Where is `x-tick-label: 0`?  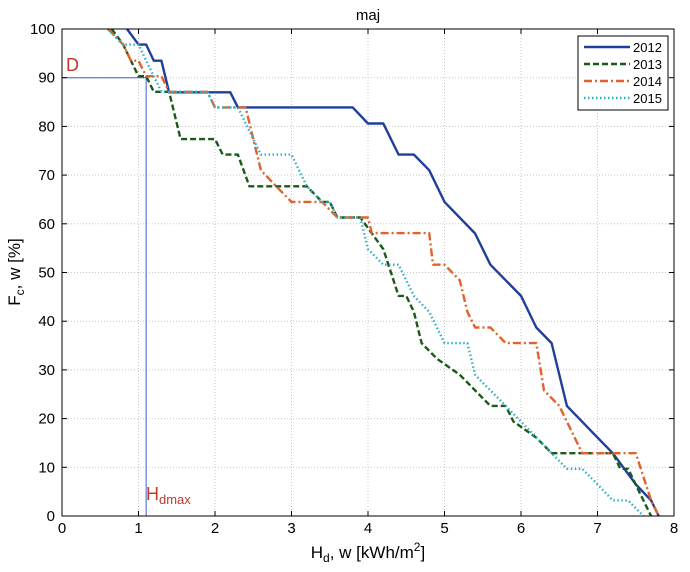 x-tick-label: 0 is located at coordinates (62, 528).